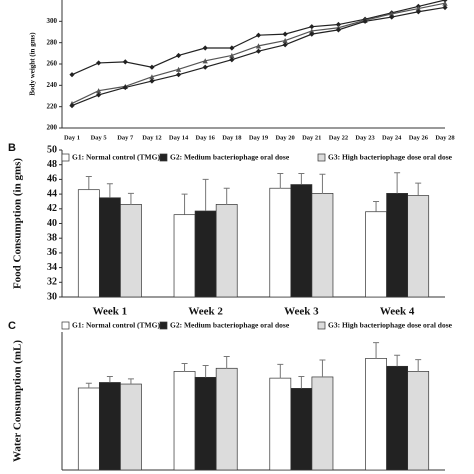 Image resolution: width=474 pixels, height=474 pixels. I want to click on legend-label: G1: Normal control (TMG), so click(116, 157).